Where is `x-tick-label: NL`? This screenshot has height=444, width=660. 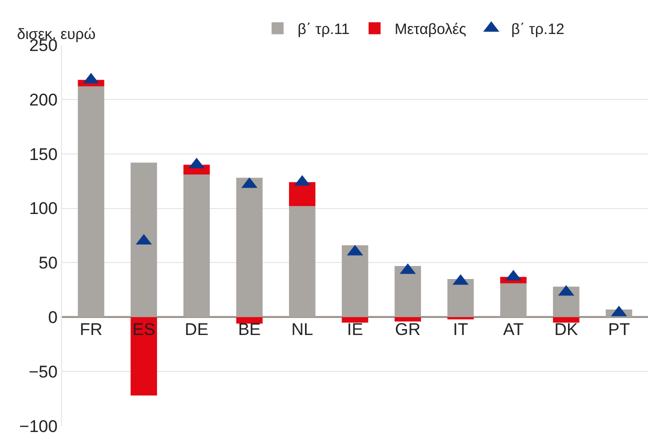
x-tick-label: NL is located at coordinates (302, 330).